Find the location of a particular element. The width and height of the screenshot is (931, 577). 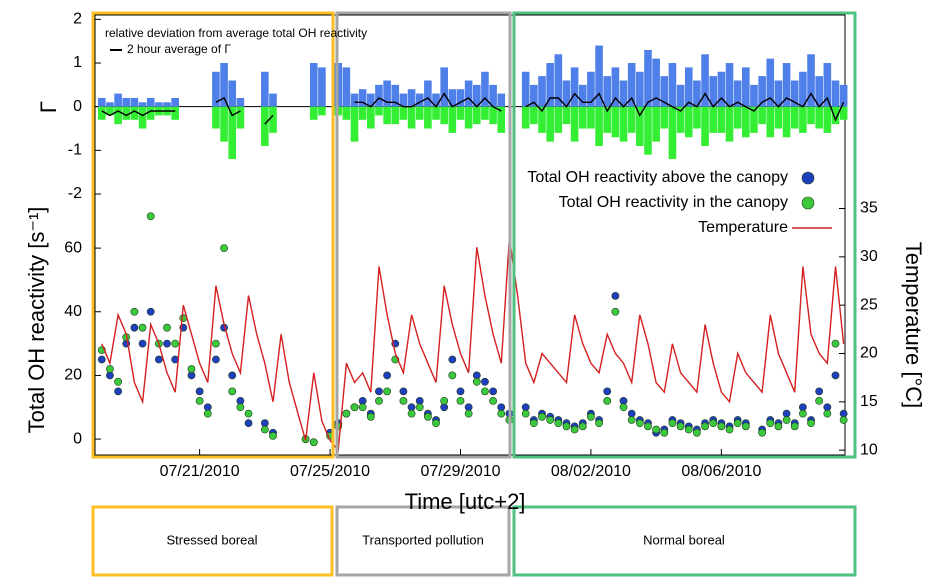

y-tick-label: -1 is located at coordinates (75, 150).